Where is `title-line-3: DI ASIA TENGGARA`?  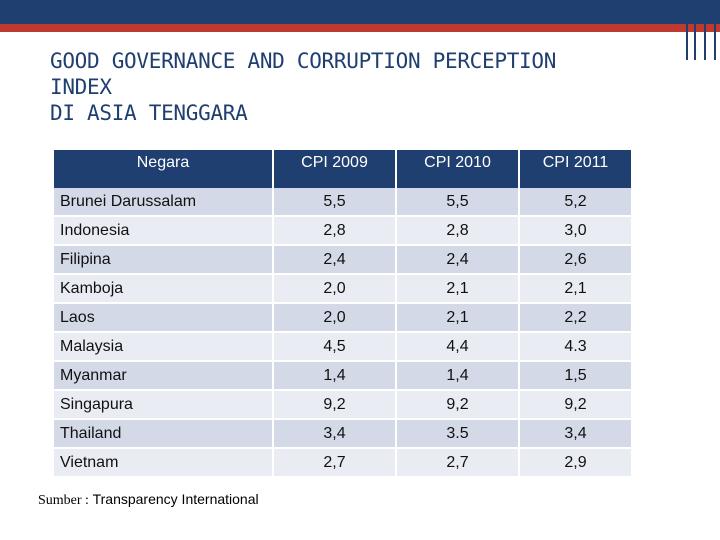
title-line-3: DI ASIA TENGGARA is located at coordinates (149, 113).